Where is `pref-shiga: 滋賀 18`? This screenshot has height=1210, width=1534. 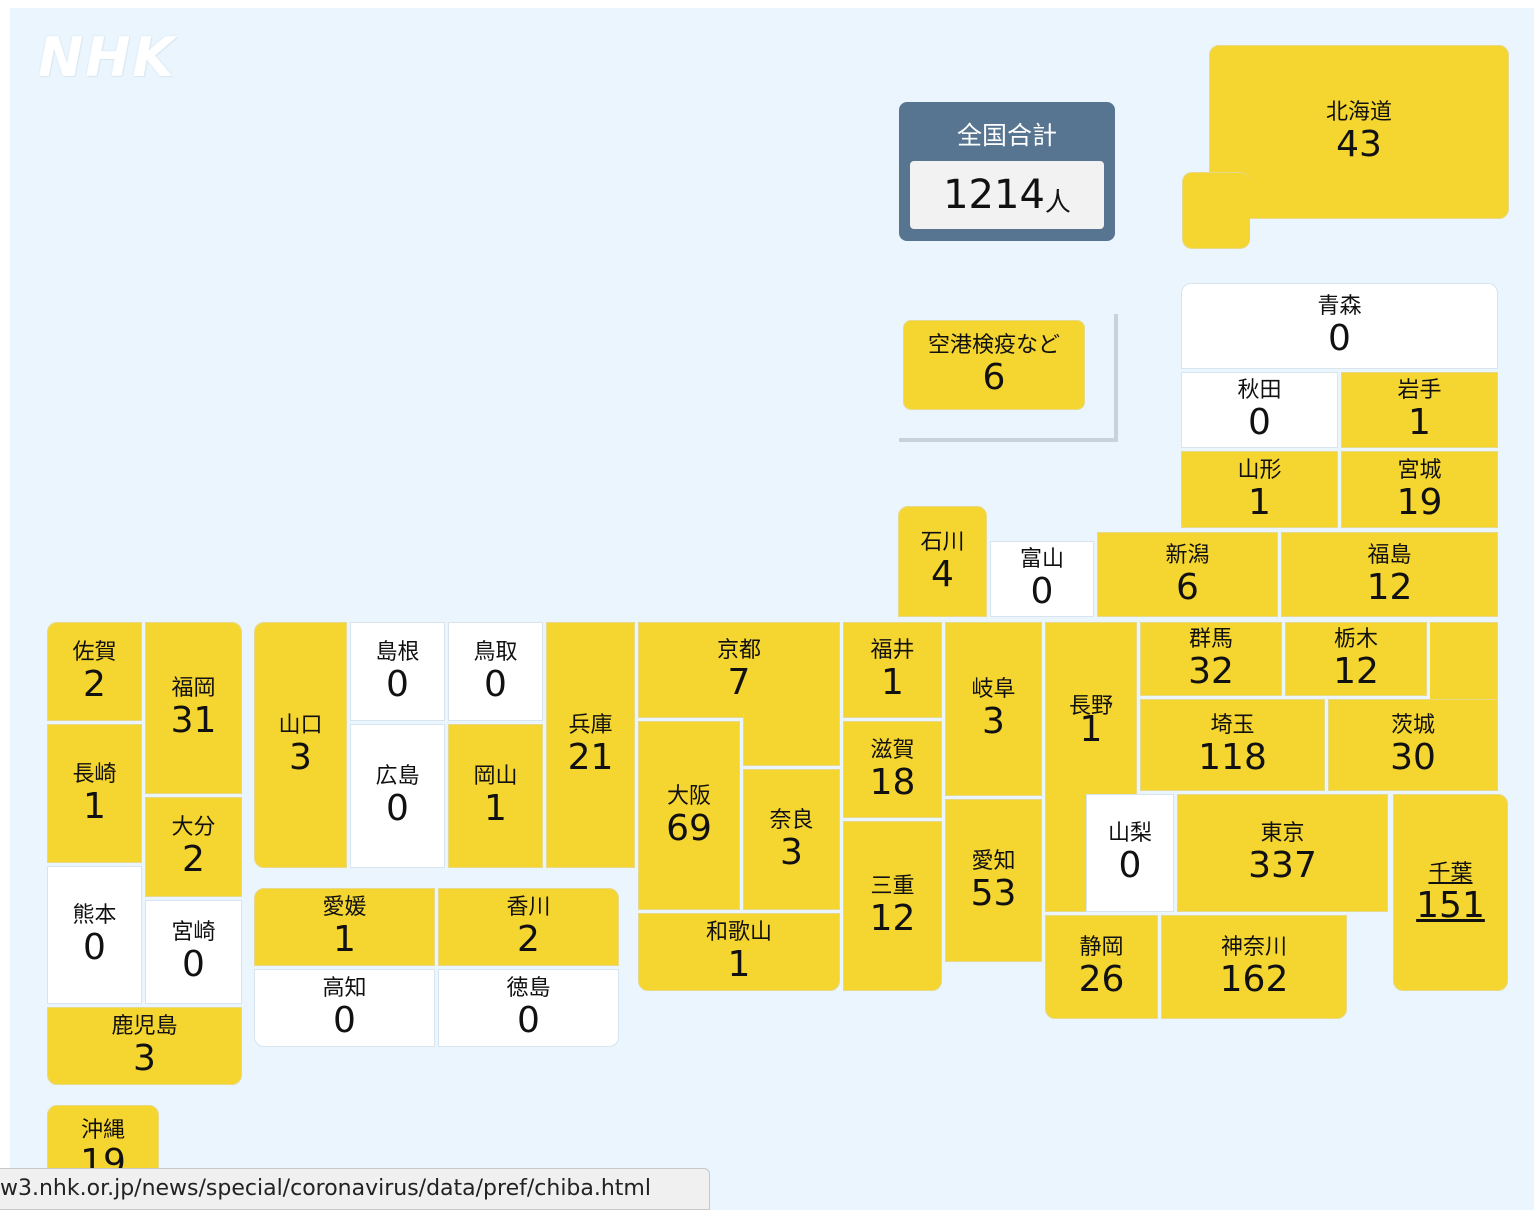
pref-shiga: 滋賀 18 is located at coordinates (892, 769).